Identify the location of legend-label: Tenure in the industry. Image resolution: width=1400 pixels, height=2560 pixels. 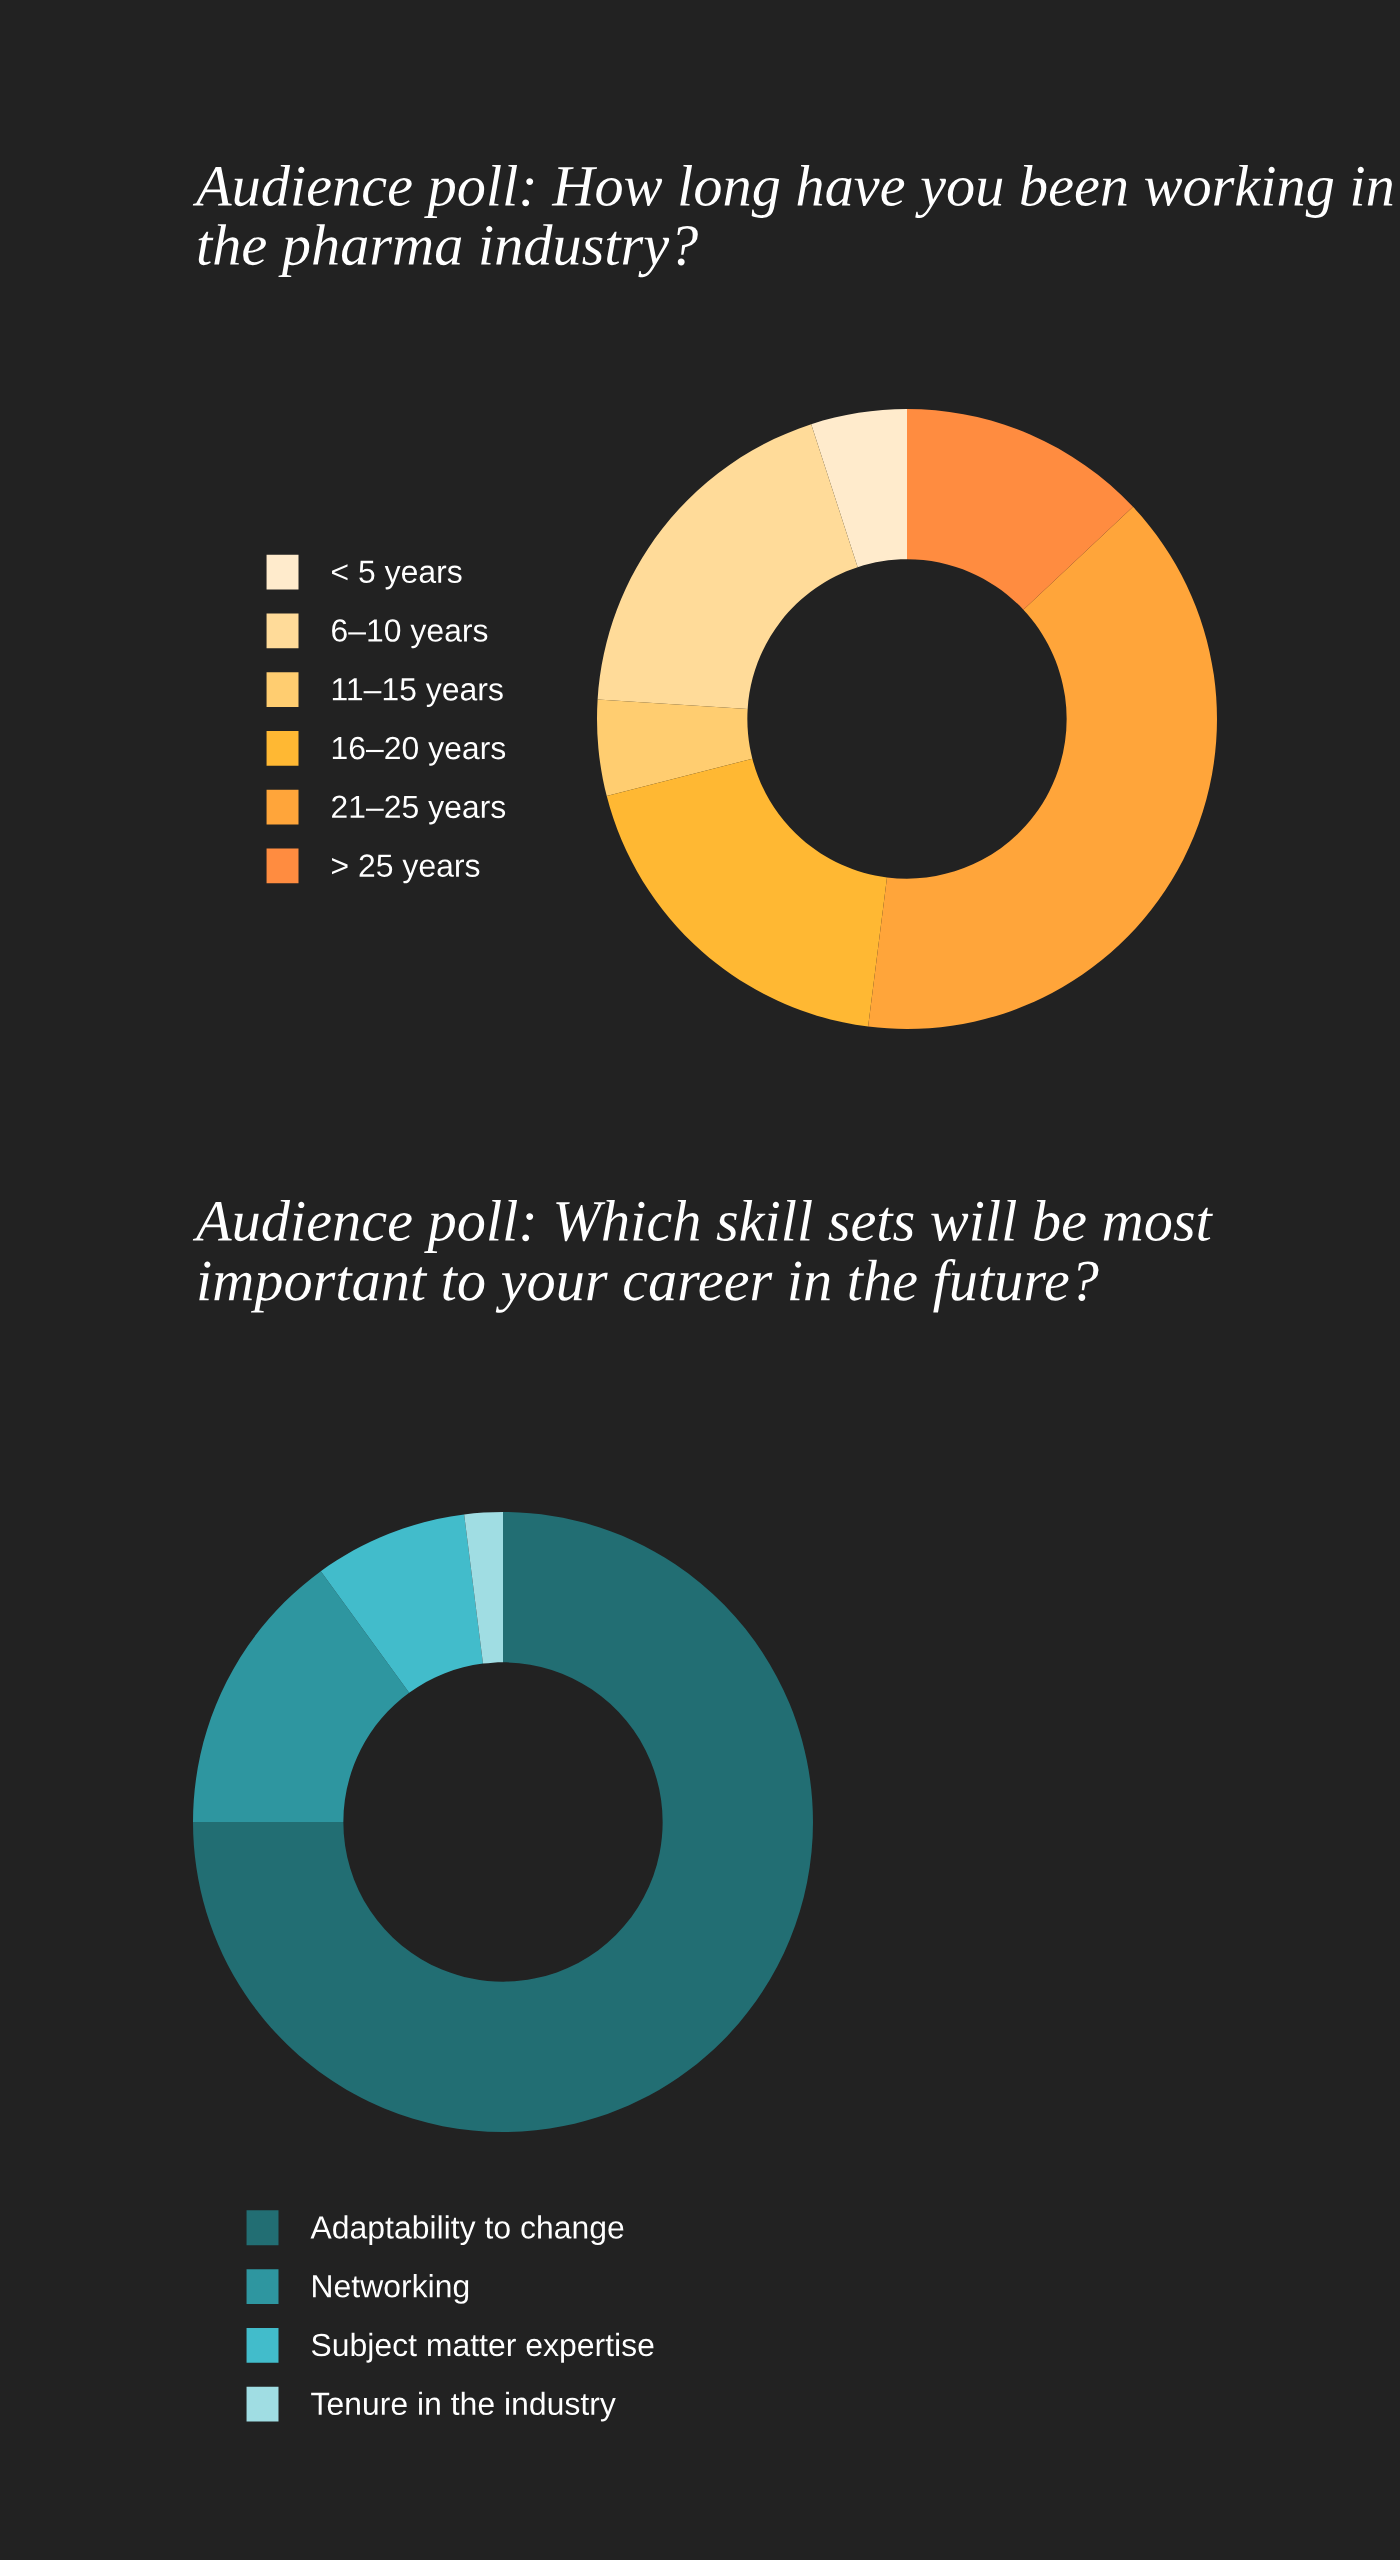
(463, 2406).